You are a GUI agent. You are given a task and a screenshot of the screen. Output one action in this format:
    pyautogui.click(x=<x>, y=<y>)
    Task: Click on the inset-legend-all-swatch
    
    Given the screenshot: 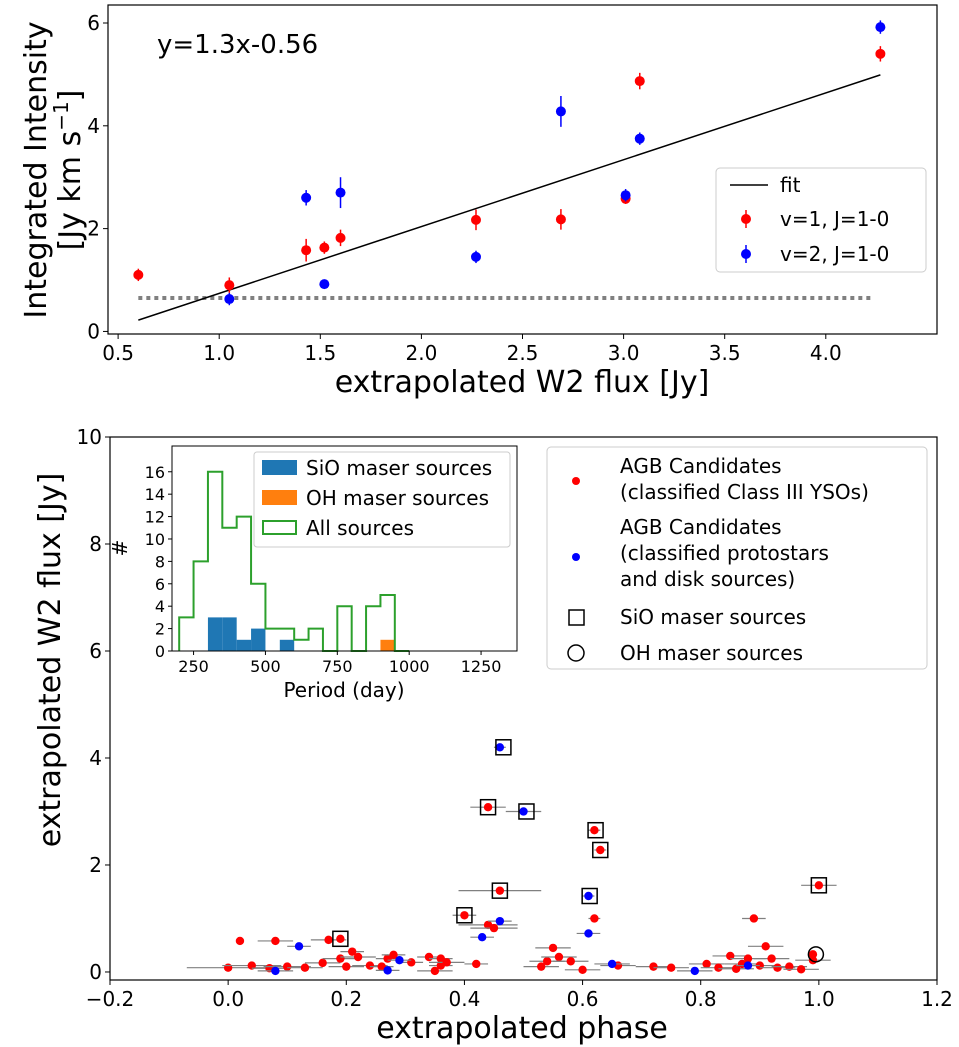 What is the action you would take?
    pyautogui.click(x=279, y=527)
    